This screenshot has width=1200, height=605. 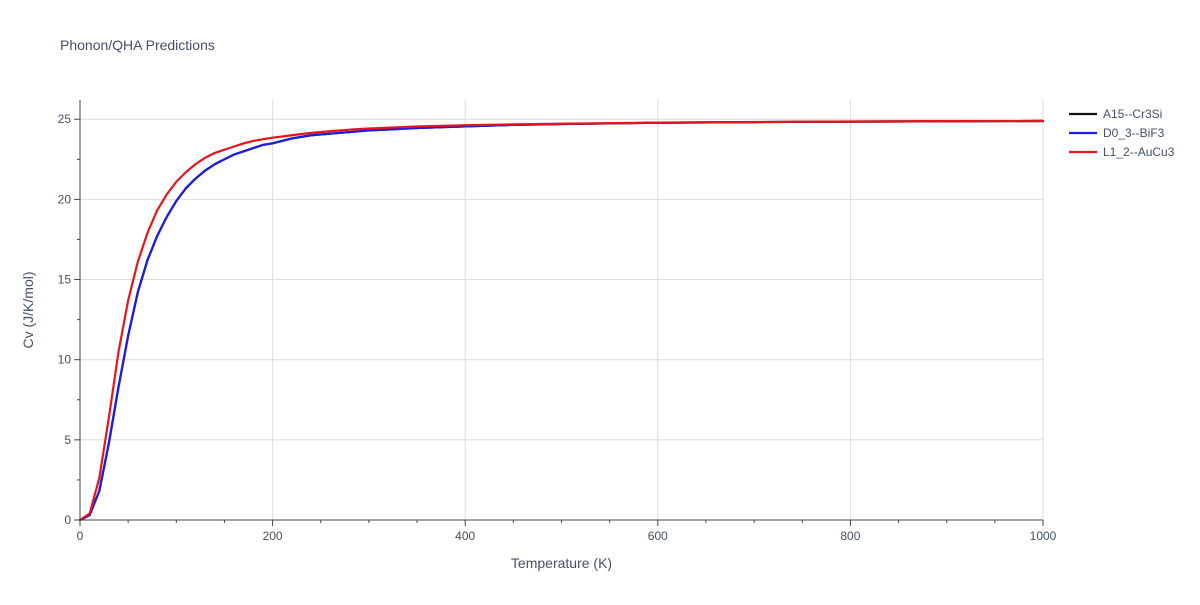 What do you see at coordinates (65, 199) in the screenshot?
I see `y-tick-label: 20` at bounding box center [65, 199].